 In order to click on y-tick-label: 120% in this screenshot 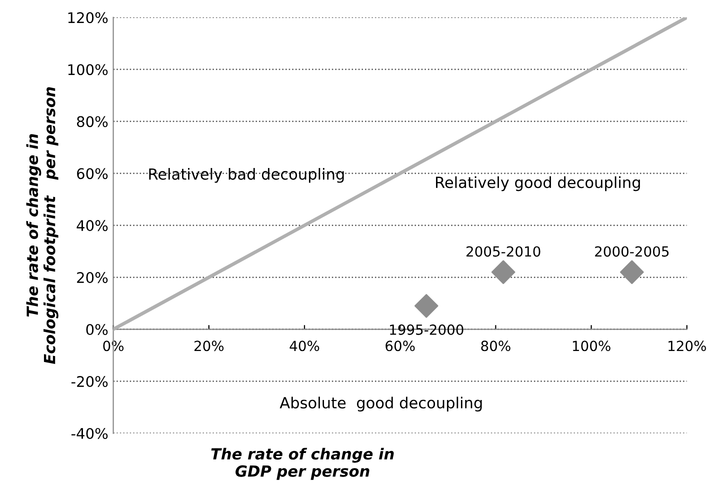, I will do `click(88, 18)`.